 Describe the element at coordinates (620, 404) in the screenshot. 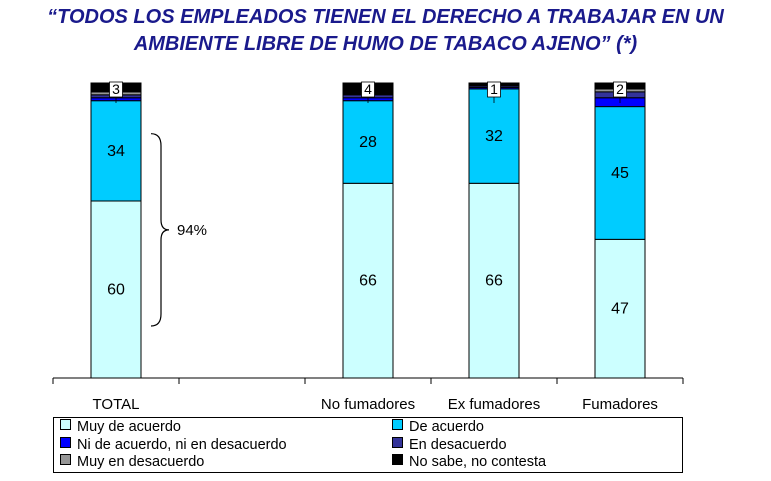

I see `x-tick-label: Fumadores` at that location.